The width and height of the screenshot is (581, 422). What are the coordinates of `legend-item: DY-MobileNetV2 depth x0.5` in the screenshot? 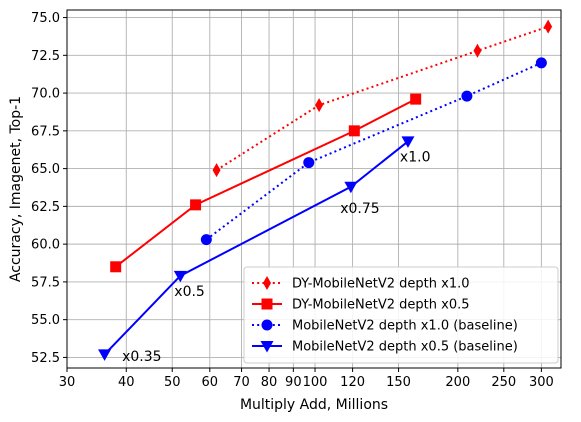 It's located at (361, 305).